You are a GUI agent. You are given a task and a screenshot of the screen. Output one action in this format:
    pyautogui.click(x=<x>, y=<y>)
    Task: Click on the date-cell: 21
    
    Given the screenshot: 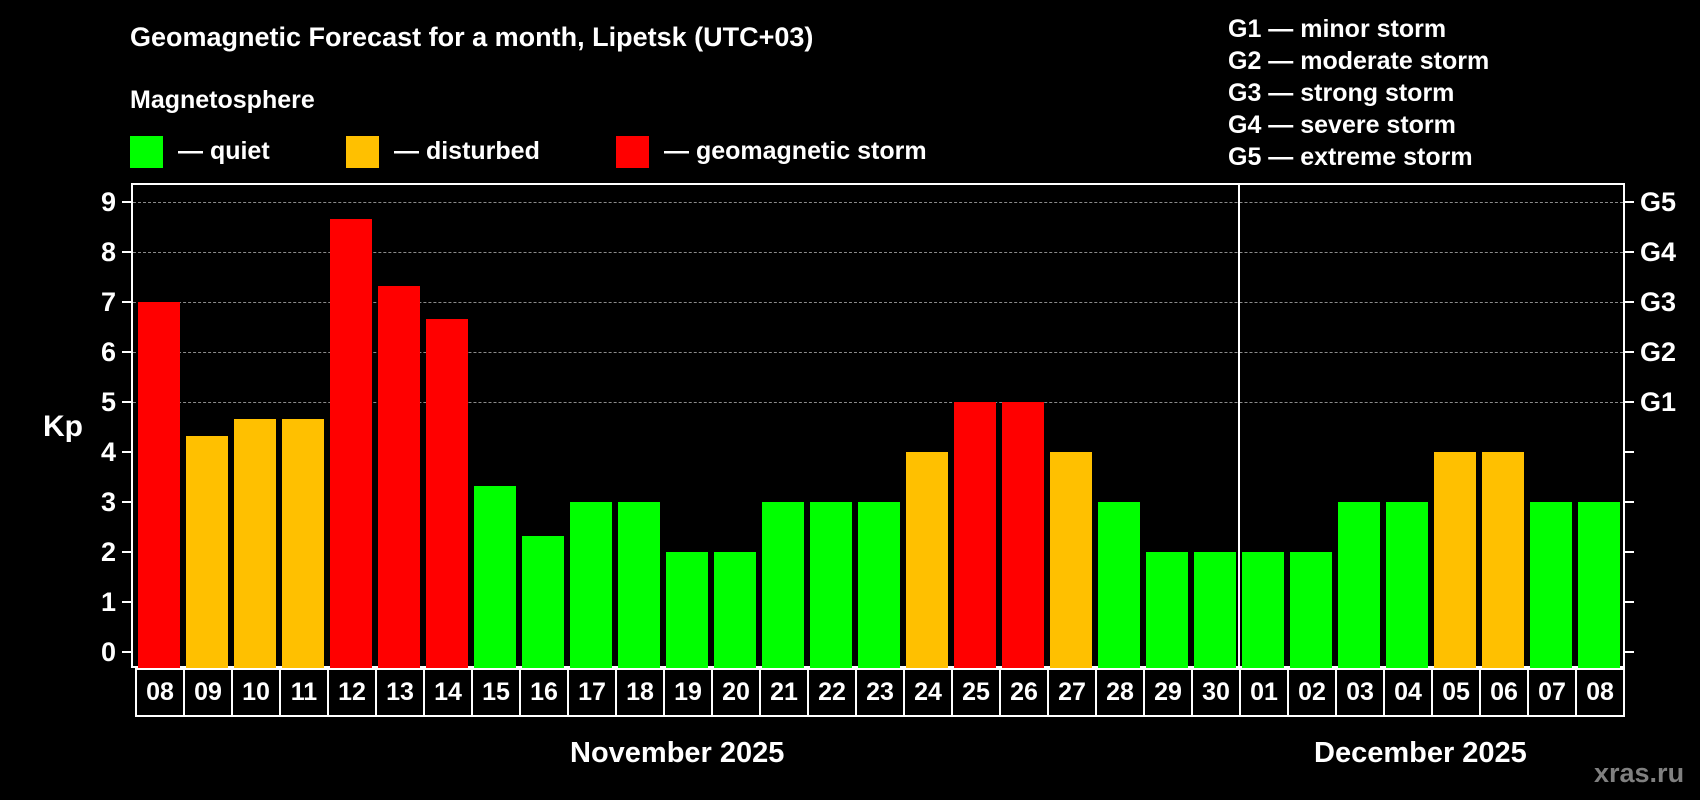 What is the action you would take?
    pyautogui.click(x=785, y=692)
    